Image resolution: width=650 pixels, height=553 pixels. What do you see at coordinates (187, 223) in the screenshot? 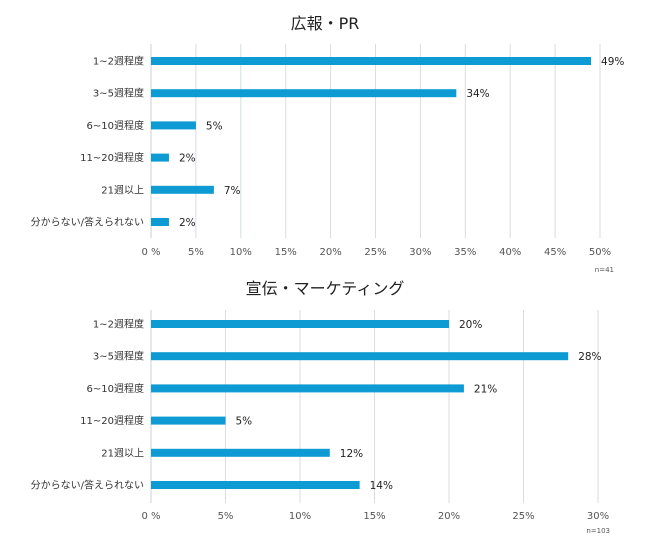
I see `data-label-pr-5: 2%` at bounding box center [187, 223].